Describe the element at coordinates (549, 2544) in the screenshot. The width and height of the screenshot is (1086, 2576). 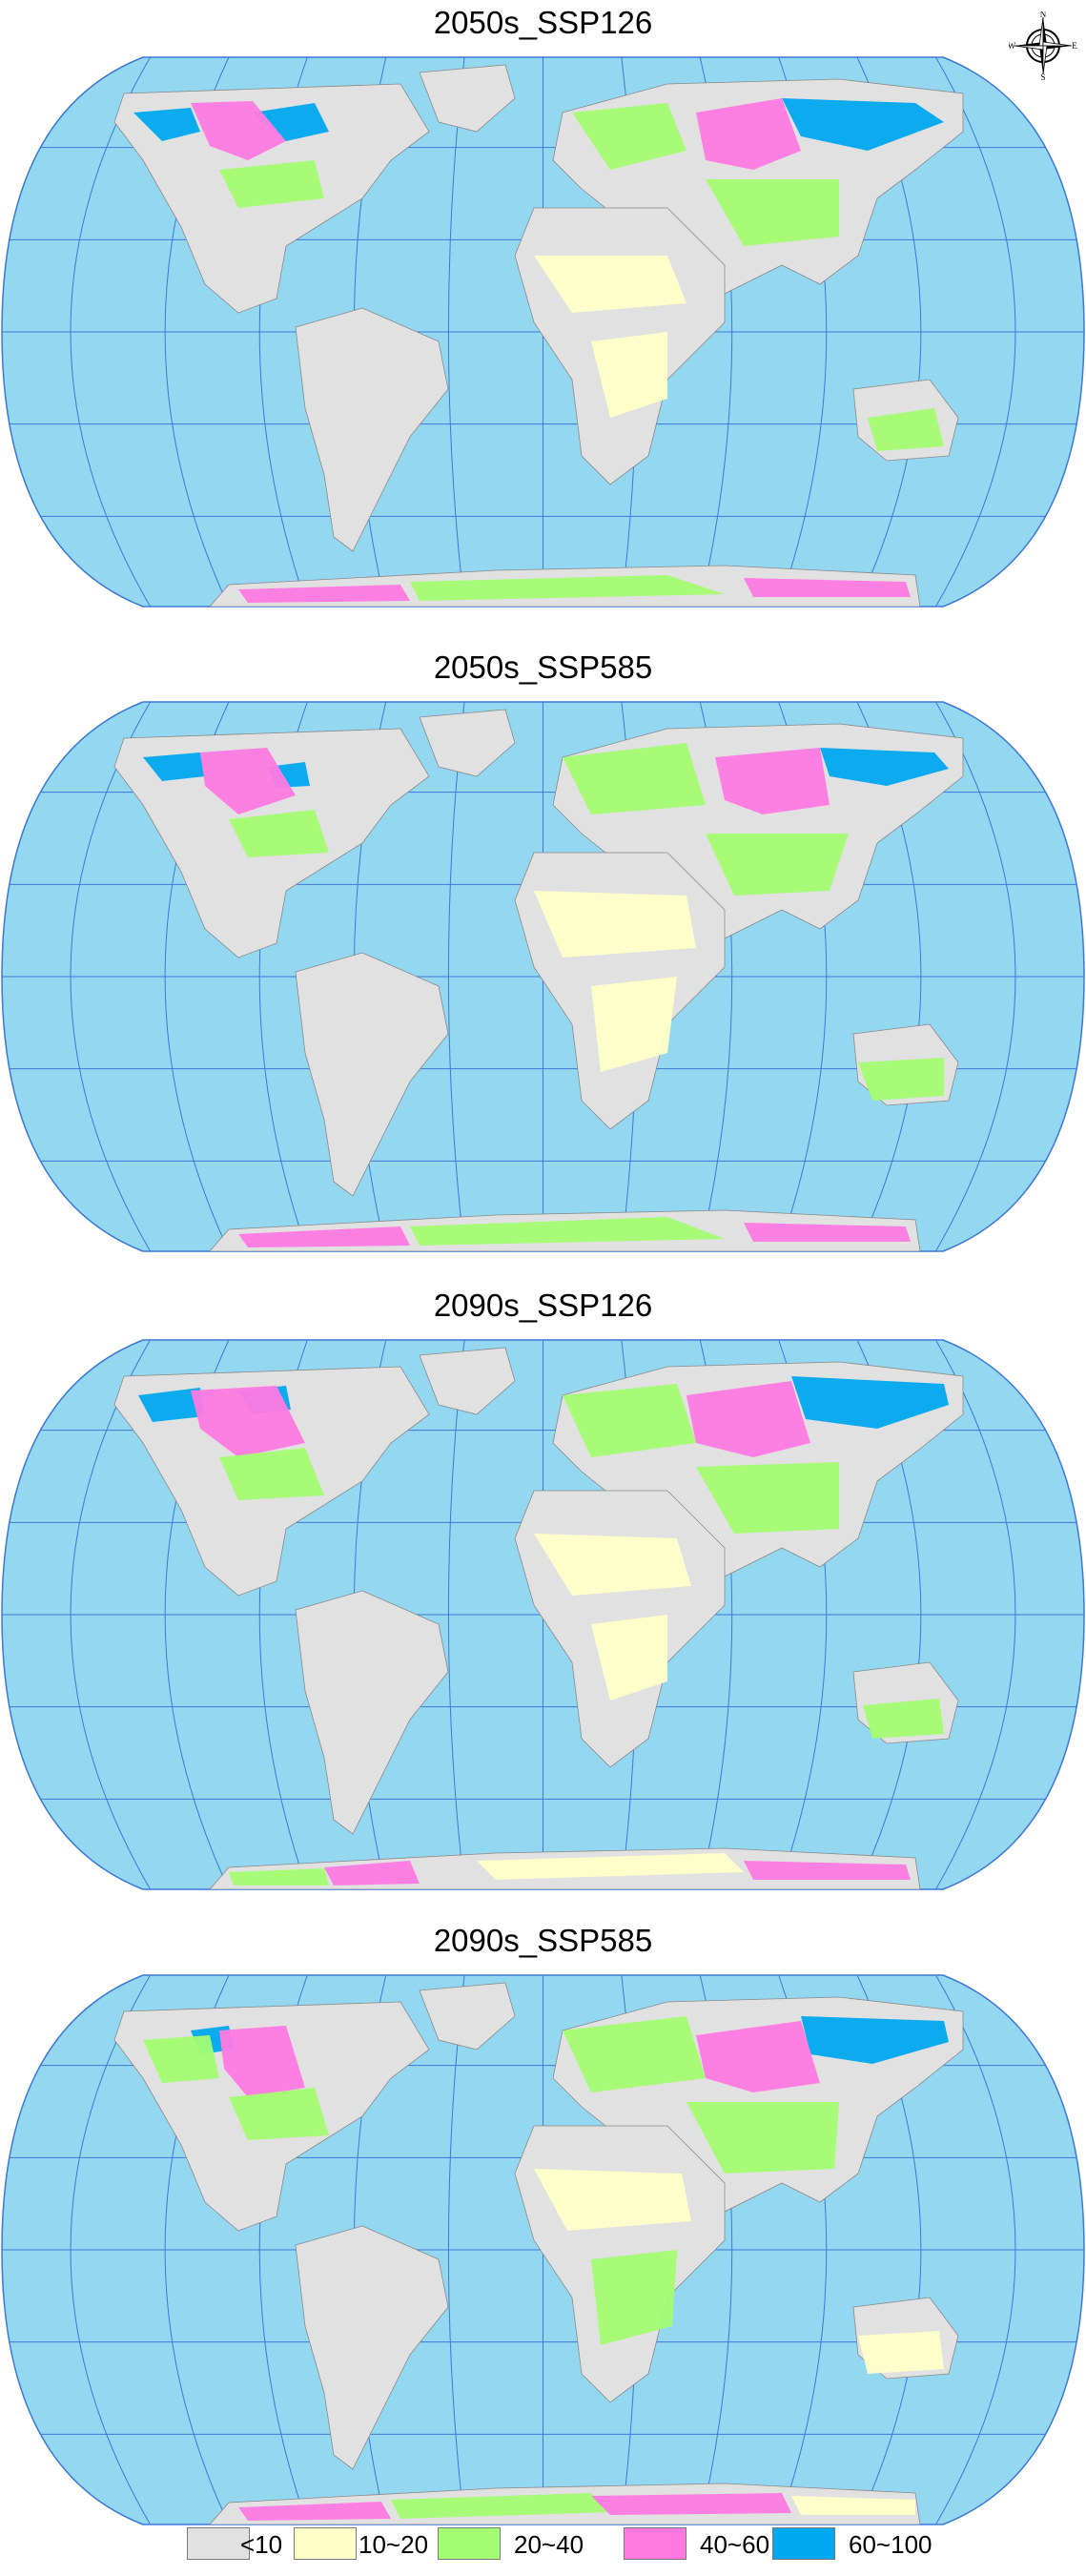
I see `legend-label: 20~40` at that location.